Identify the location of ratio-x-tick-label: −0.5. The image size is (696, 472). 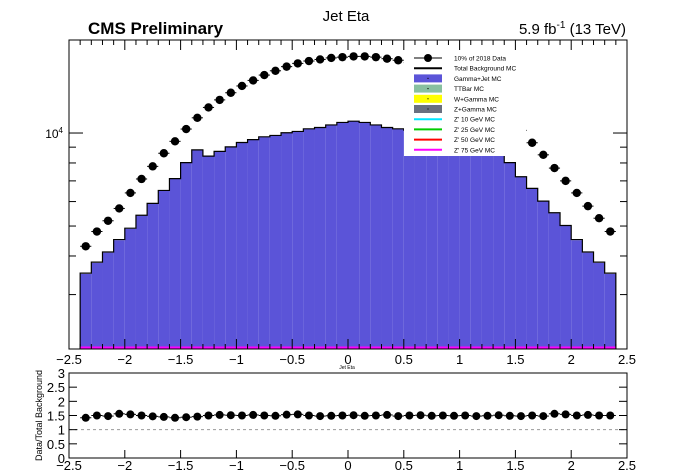
(292, 465).